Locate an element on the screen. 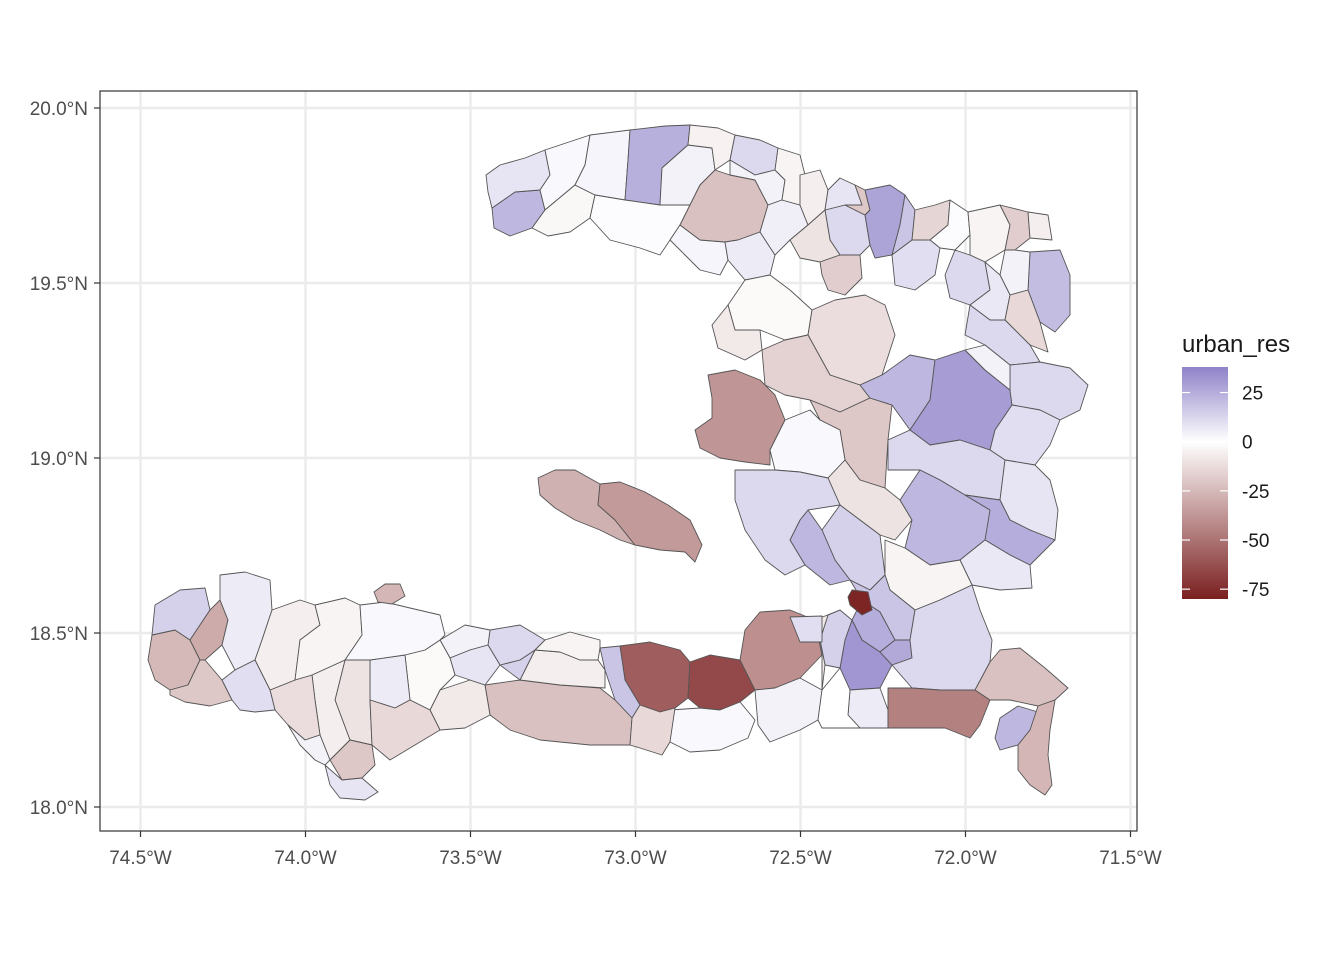 The height and width of the screenshot is (960, 1344). x-tick-label: 74.5°W is located at coordinates (140, 858).